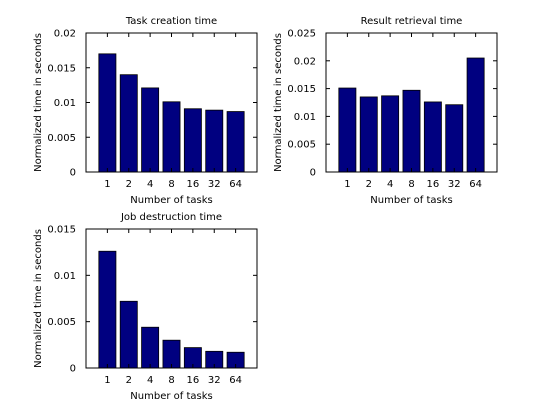 This screenshot has height=414, width=552. I want to click on y-tick-label: 0.025, so click(301, 34).